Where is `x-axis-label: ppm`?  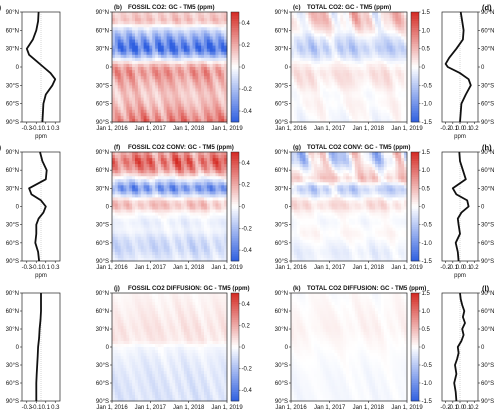 x-axis-label: ppm is located at coordinates (41, 137).